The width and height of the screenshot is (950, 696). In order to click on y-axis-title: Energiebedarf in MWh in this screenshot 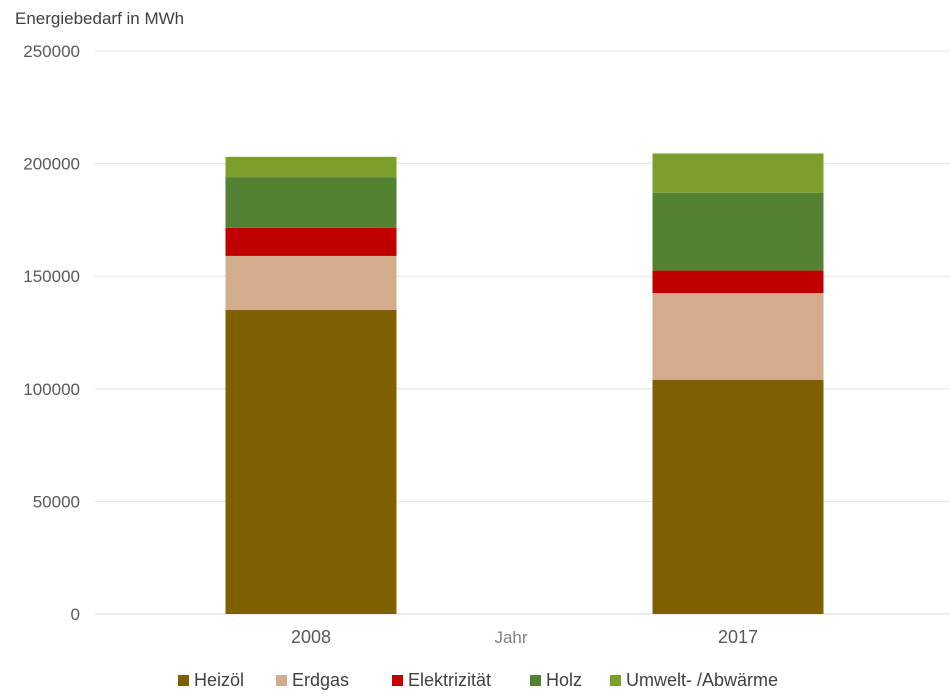, I will do `click(99, 18)`.